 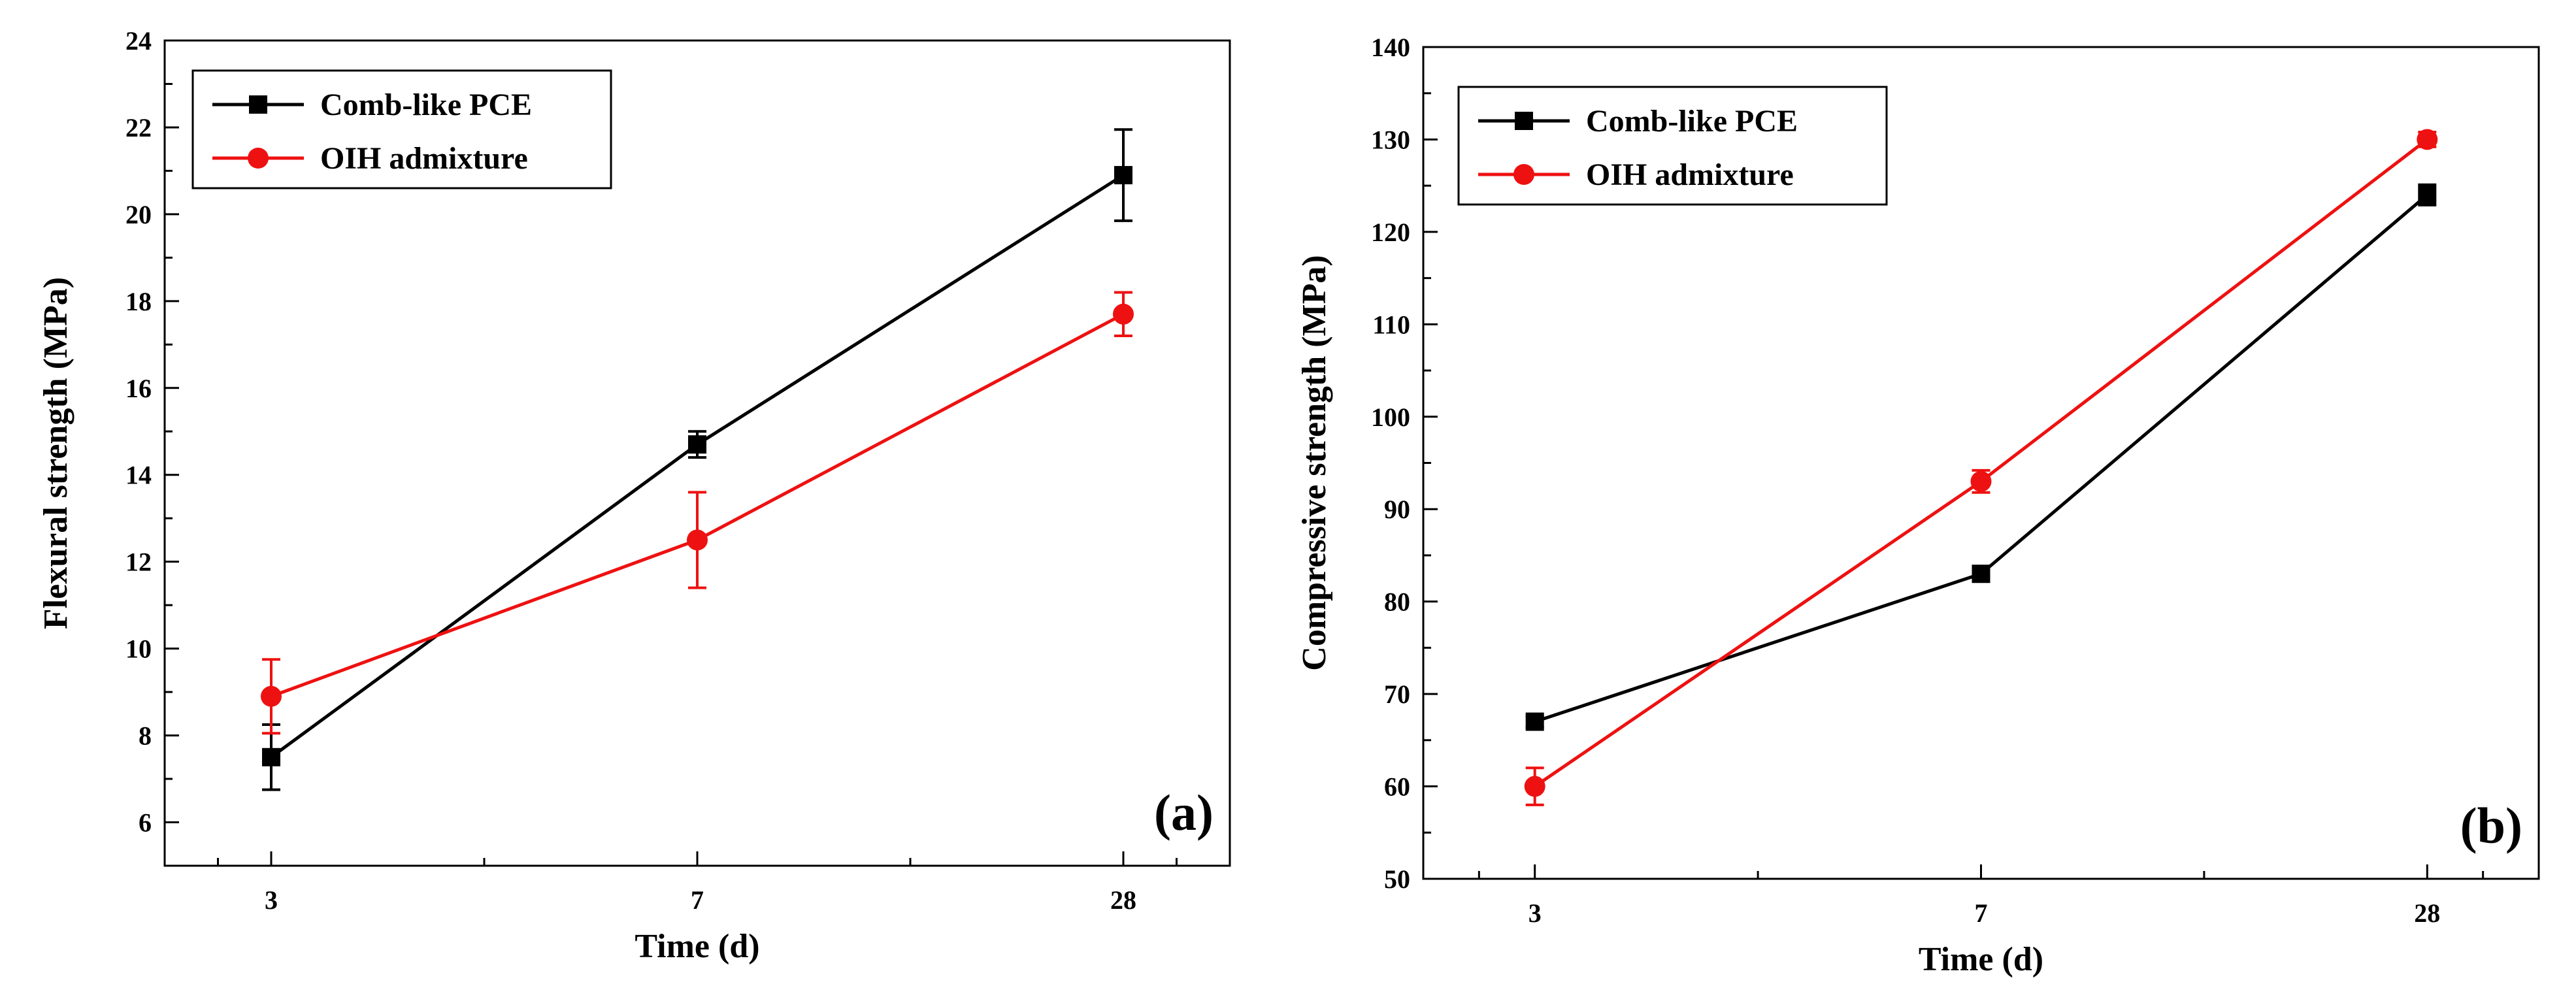 I want to click on y-axis-title: Flexural strength (MPa), so click(x=55, y=453).